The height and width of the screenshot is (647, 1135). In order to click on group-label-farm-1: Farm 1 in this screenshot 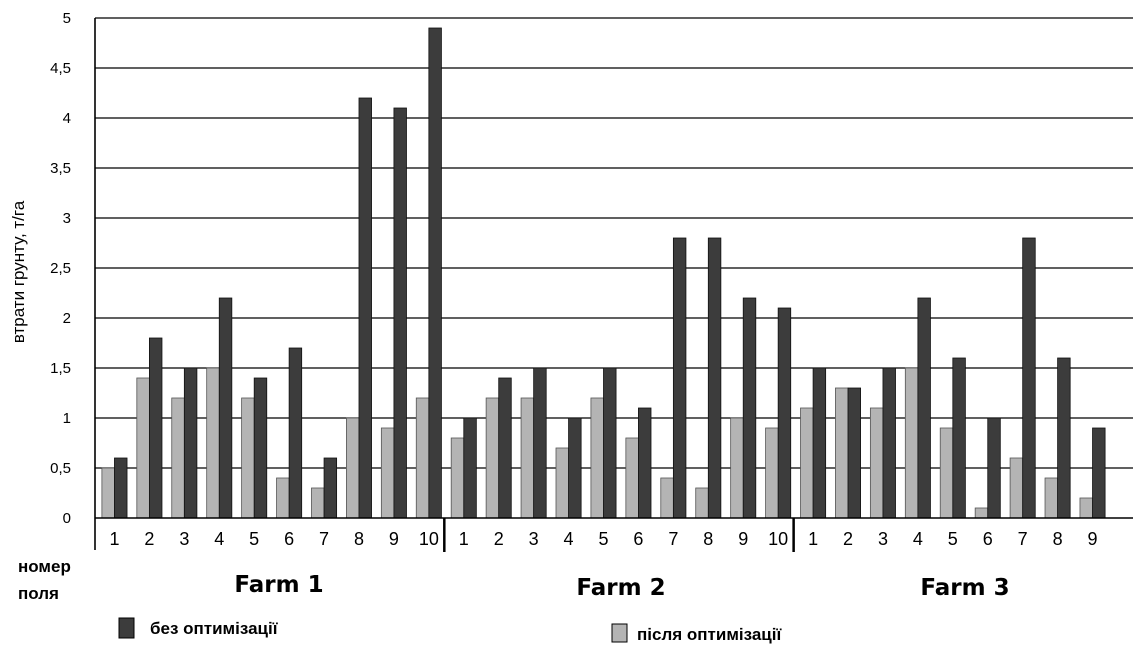, I will do `click(278, 585)`.